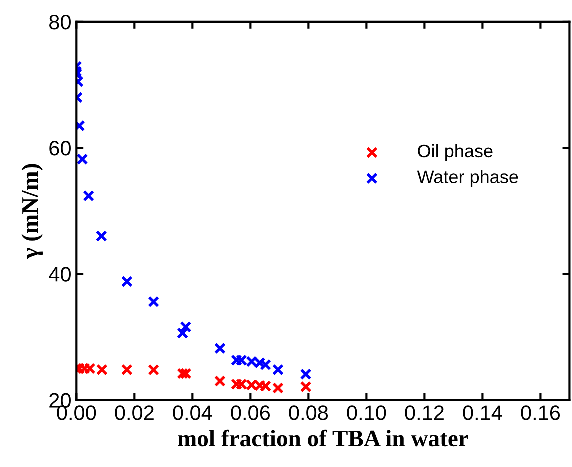 Image resolution: width=572 pixels, height=467 pixels. Describe the element at coordinates (424, 413) in the screenshot. I see `x-tick-label: 0.12` at that location.